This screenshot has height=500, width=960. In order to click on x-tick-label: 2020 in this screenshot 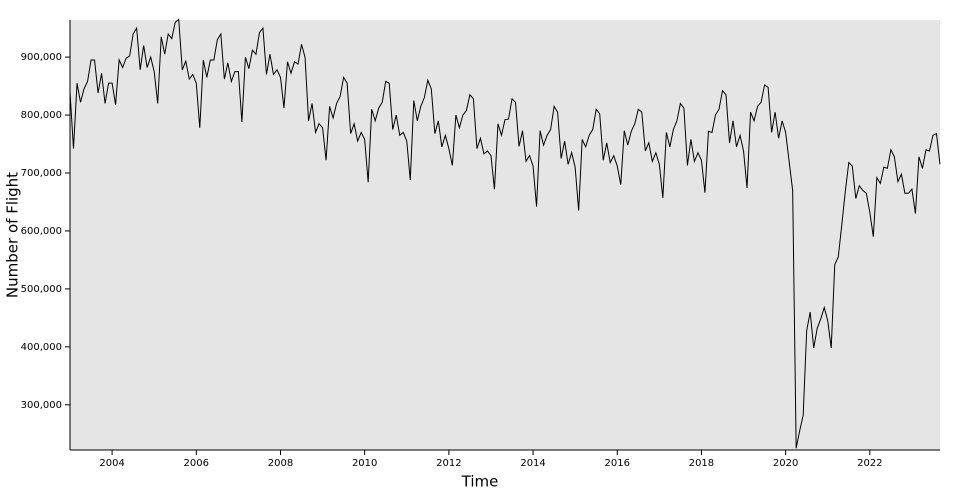, I will do `click(785, 463)`.